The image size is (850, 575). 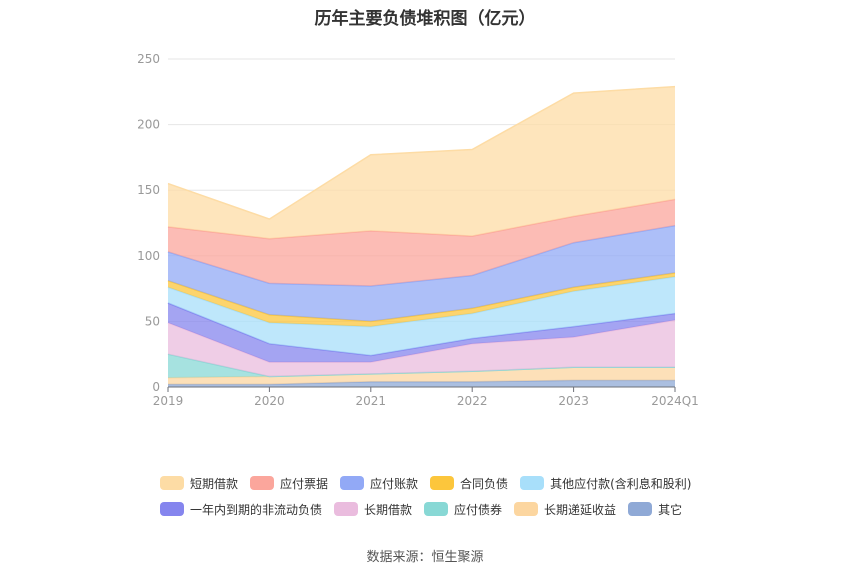 I want to click on legend-row: 短期借款 应付票据 应付账款 合同负债 其他应付款(含利息和股利), so click(x=480, y=483).